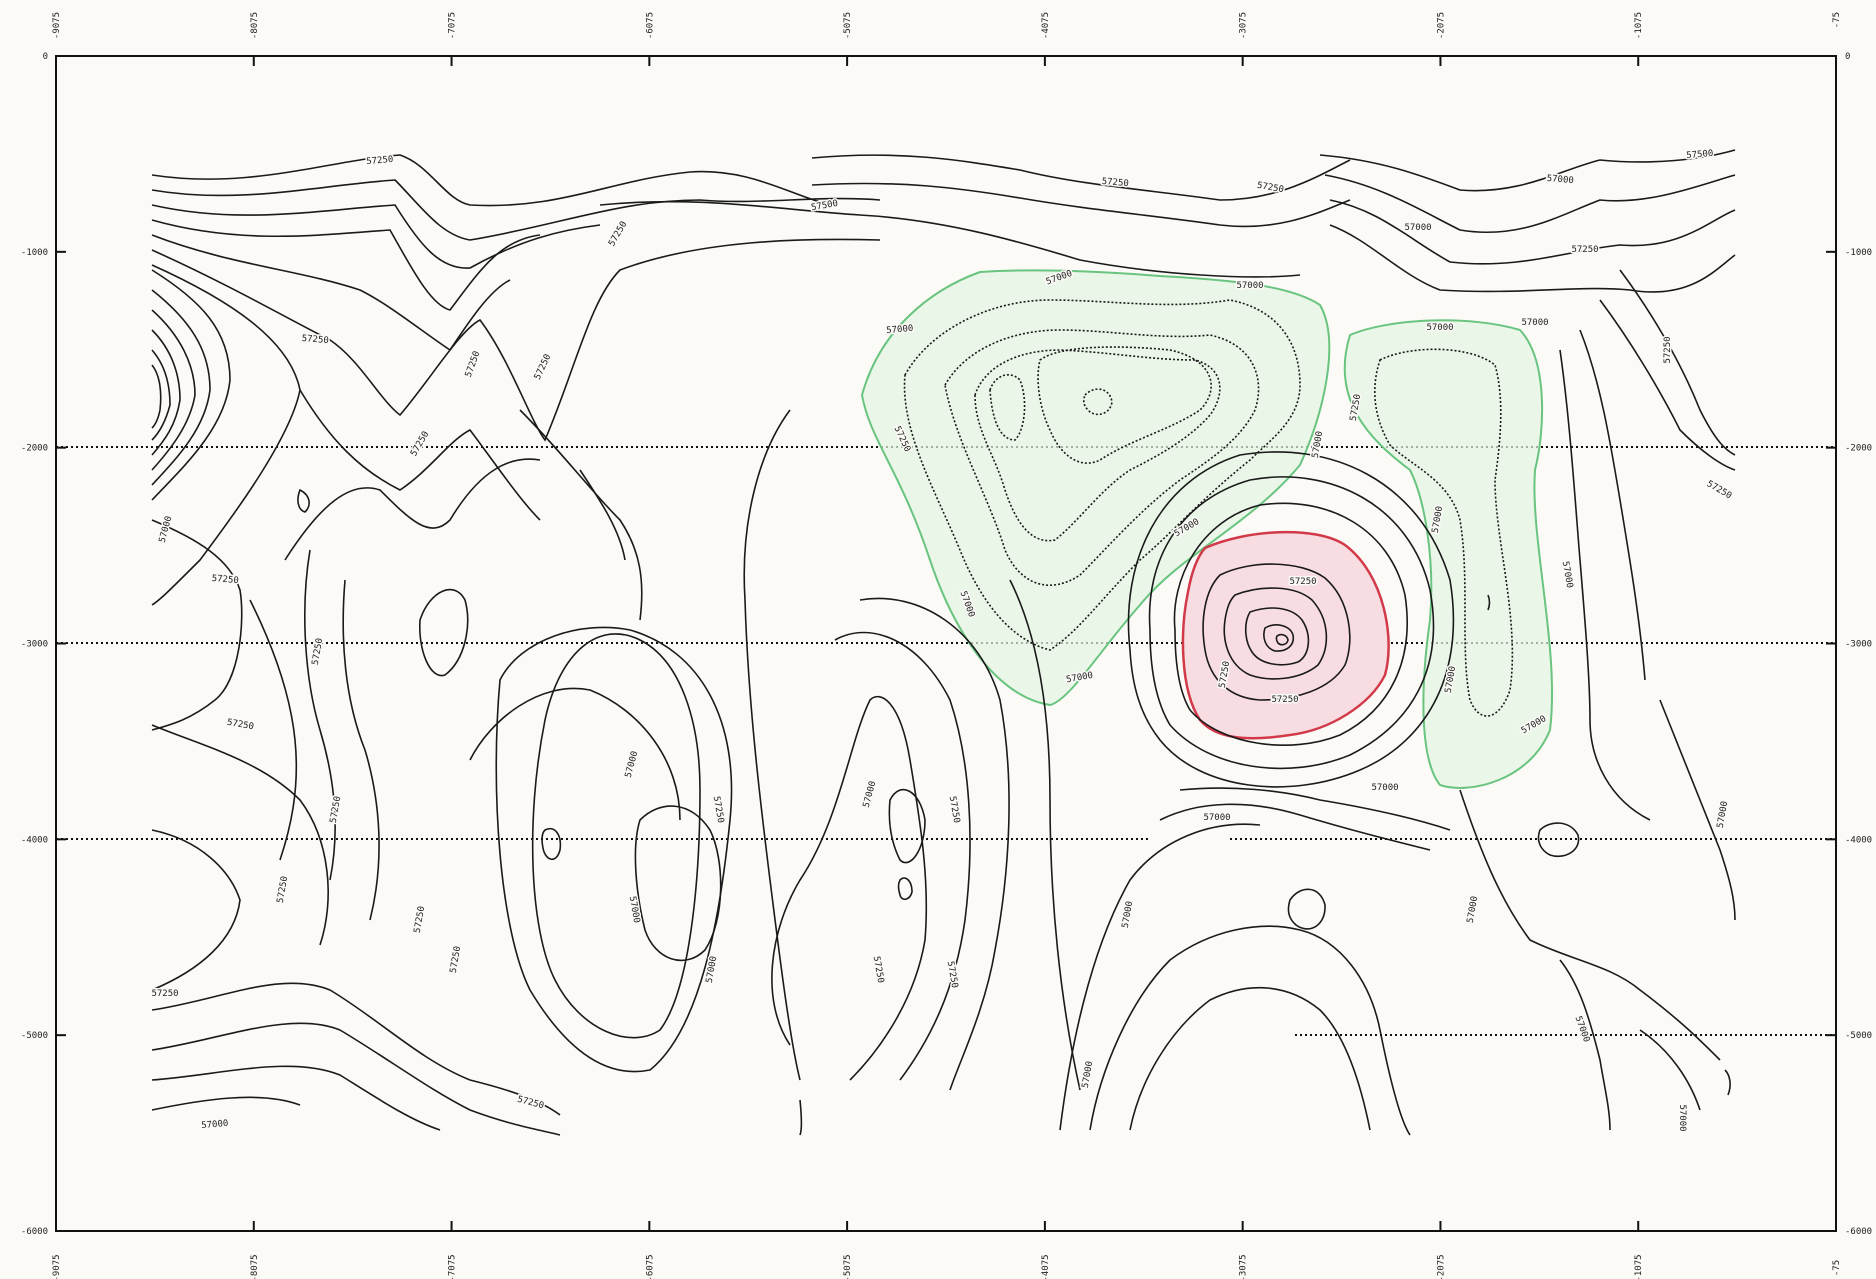  I want to click on x-tick-label-bottom: -3075, so click(1244, 1266).